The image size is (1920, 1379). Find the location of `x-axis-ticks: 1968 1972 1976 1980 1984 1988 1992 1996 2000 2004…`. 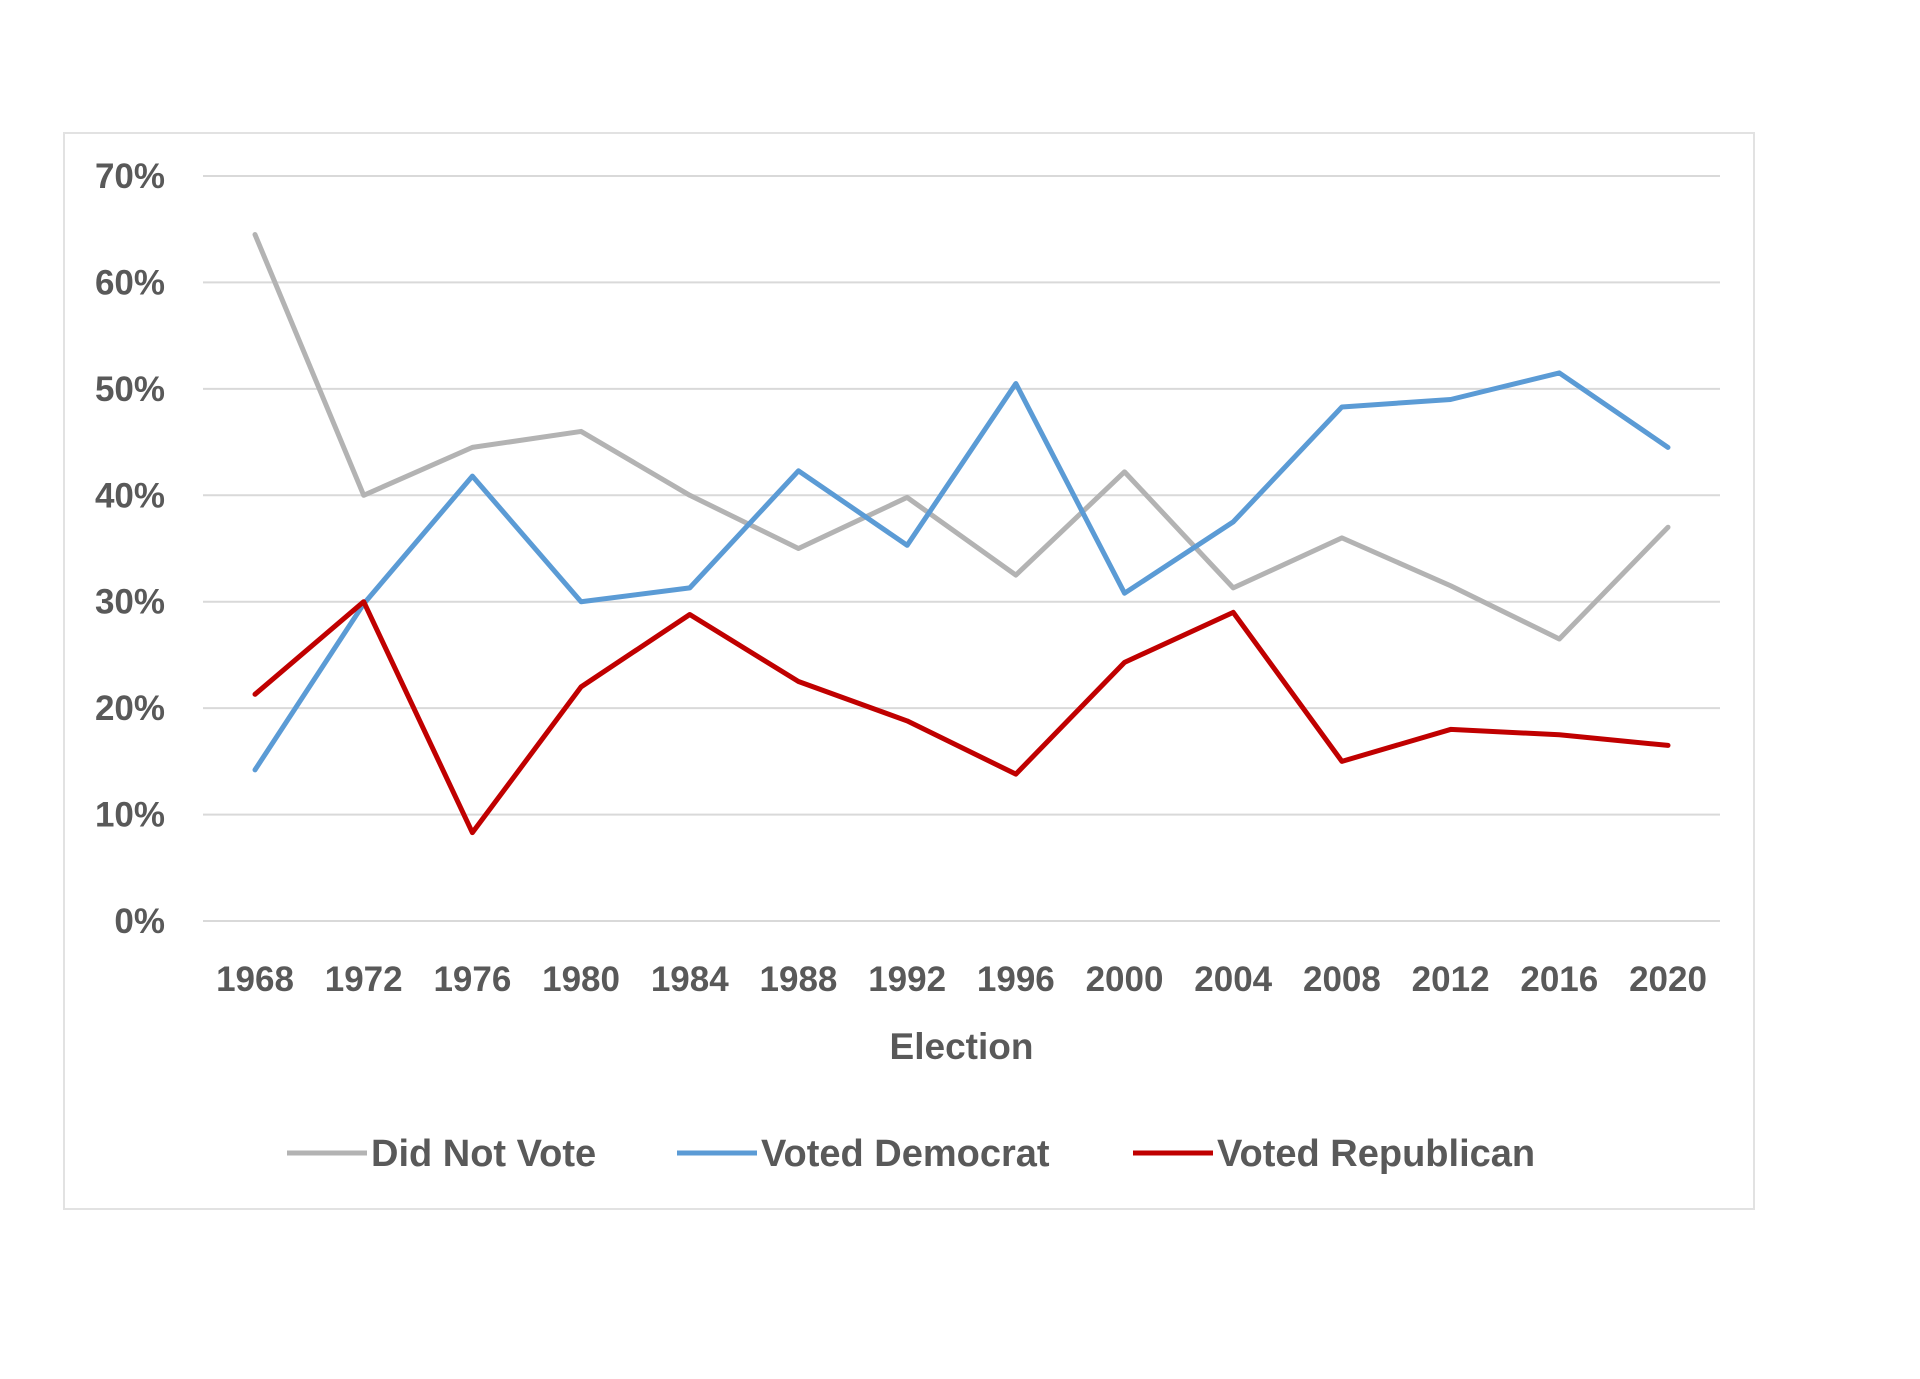

x-axis-ticks: 1968 1972 1976 1980 1984 1988 1992 1996 2000 2004… is located at coordinates (961, 979).